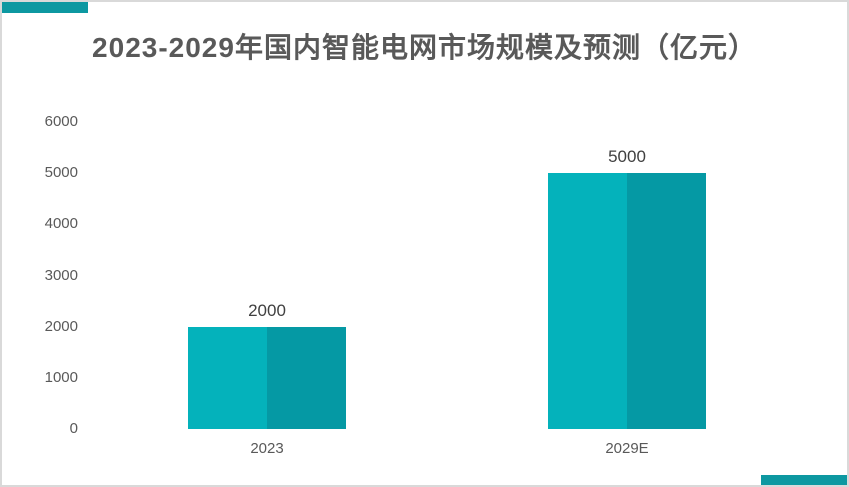 This screenshot has width=849, height=487. I want to click on x-axis-category-label: 2023, so click(267, 448).